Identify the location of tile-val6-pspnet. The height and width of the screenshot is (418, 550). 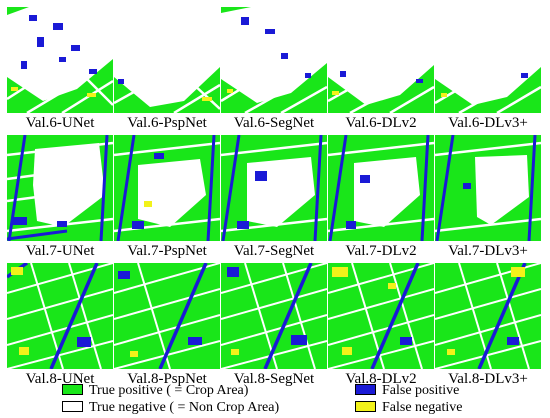
(167, 60).